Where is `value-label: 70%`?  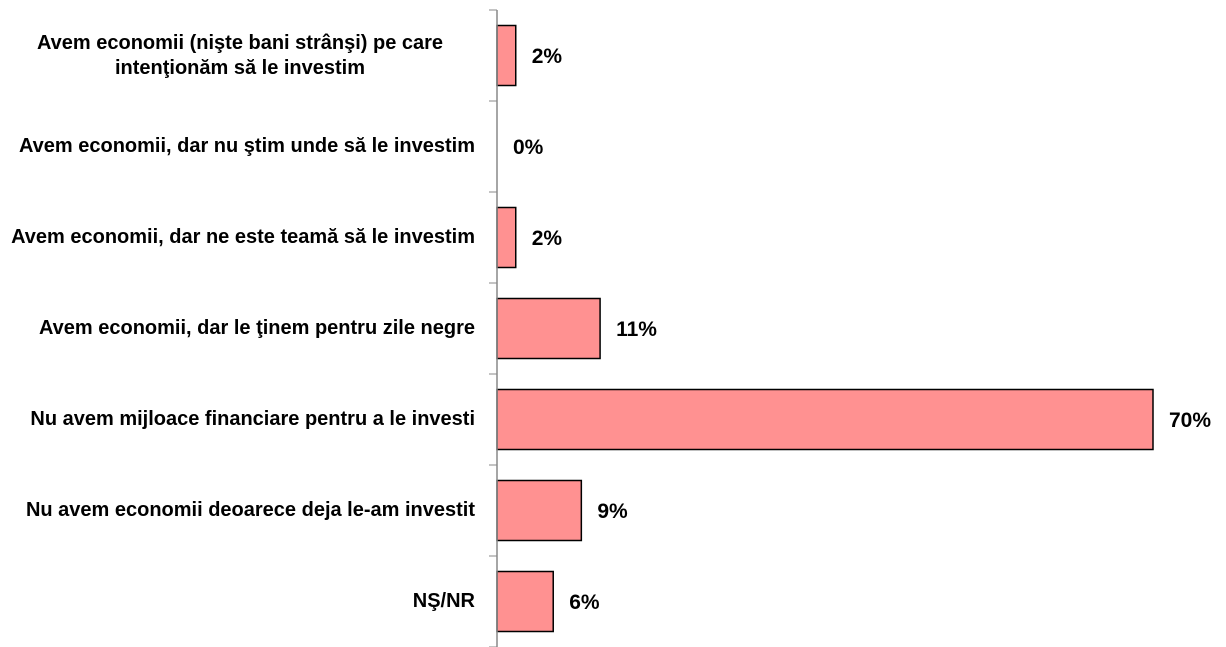
value-label: 70% is located at coordinates (1190, 420).